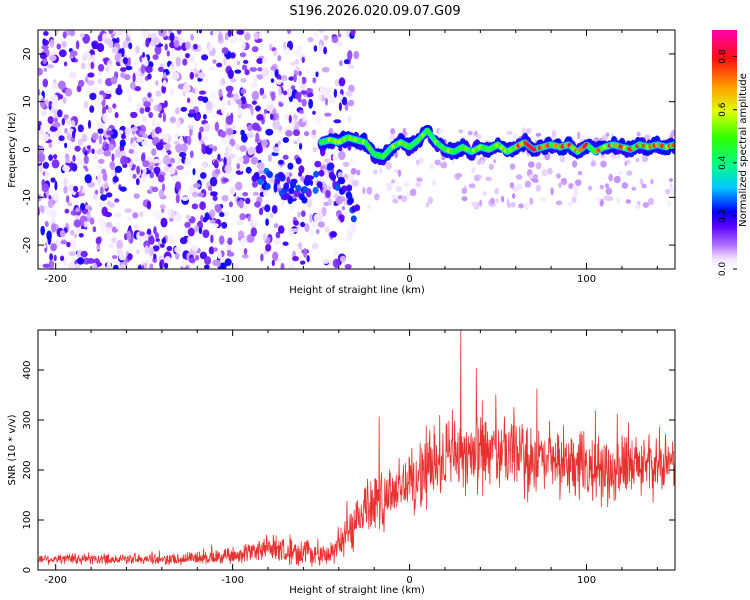 This screenshot has width=750, height=600. I want to click on snr-y-tick-label: 100, so click(27, 519).